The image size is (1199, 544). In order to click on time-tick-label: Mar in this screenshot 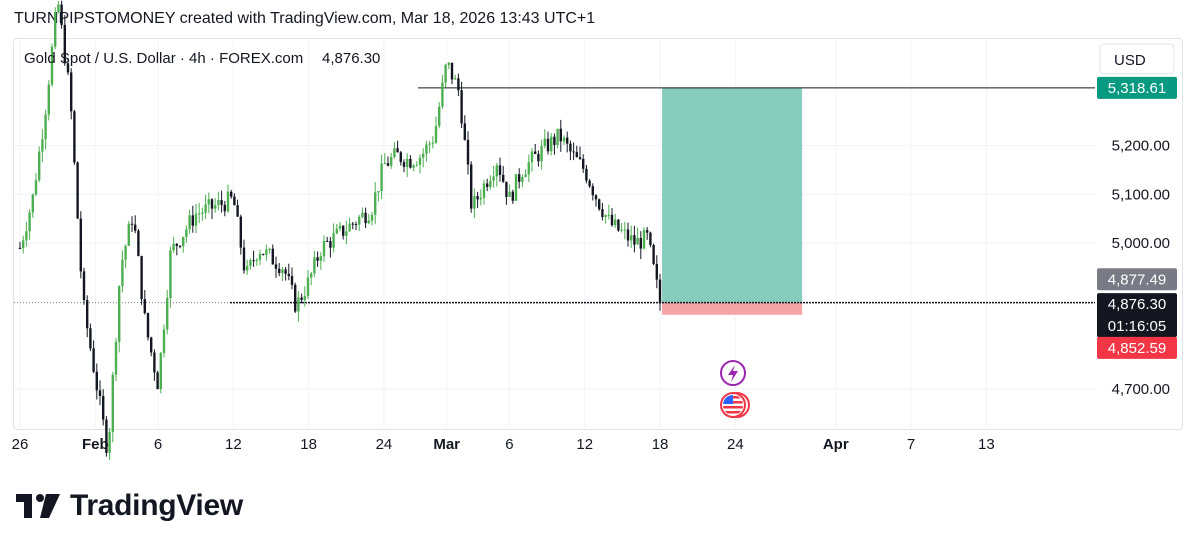, I will do `click(446, 444)`.